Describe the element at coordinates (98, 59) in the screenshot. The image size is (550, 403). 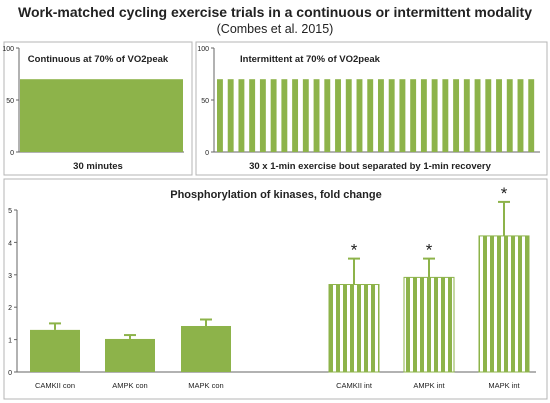
I see `continuous-panel-title: Continuous at 70% of VO2peak` at that location.